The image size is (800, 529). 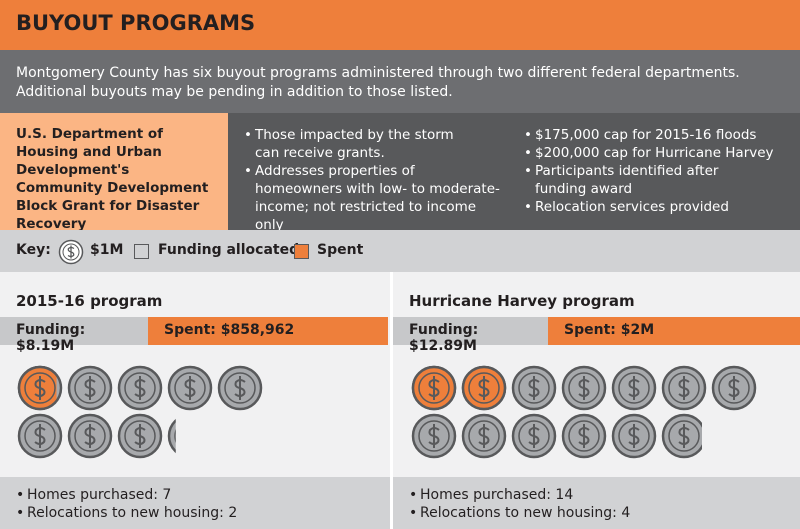 What do you see at coordinates (522, 301) in the screenshot?
I see `program-title: Hurricane Harvey program` at bounding box center [522, 301].